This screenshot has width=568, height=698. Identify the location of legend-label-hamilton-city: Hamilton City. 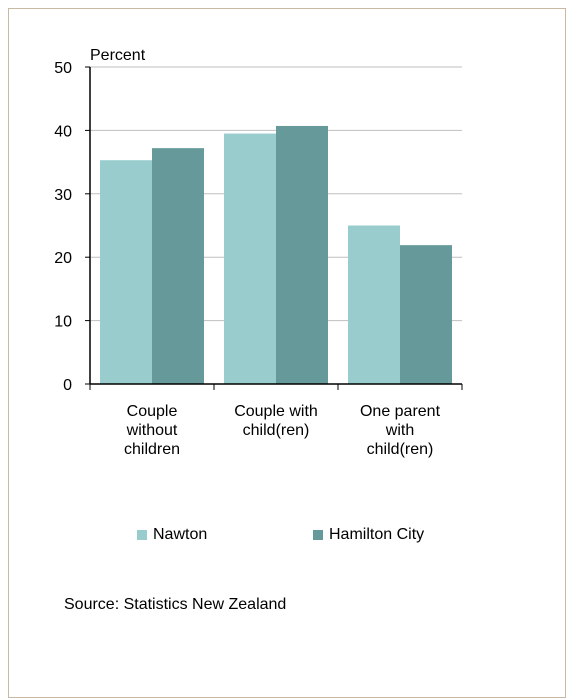
(377, 534).